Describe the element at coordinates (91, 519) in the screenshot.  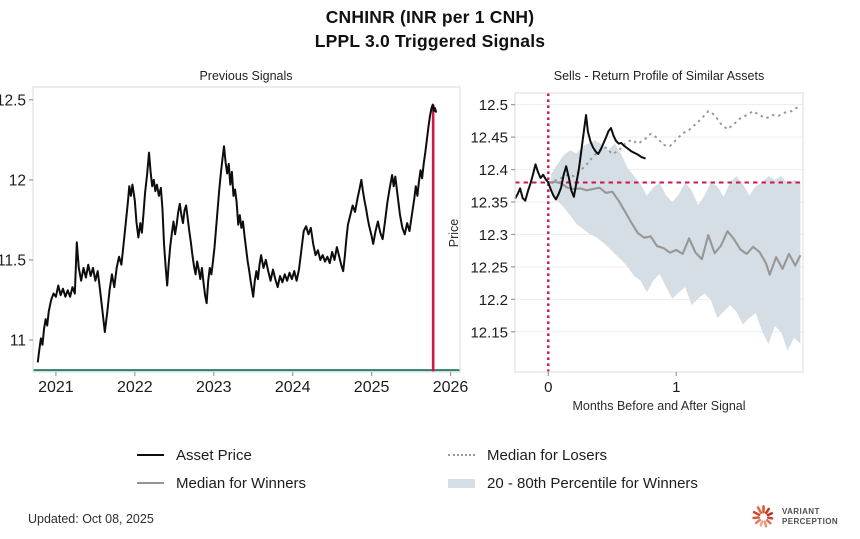
I see `updated-timestamp: Updated: Oct 08, 2025` at that location.